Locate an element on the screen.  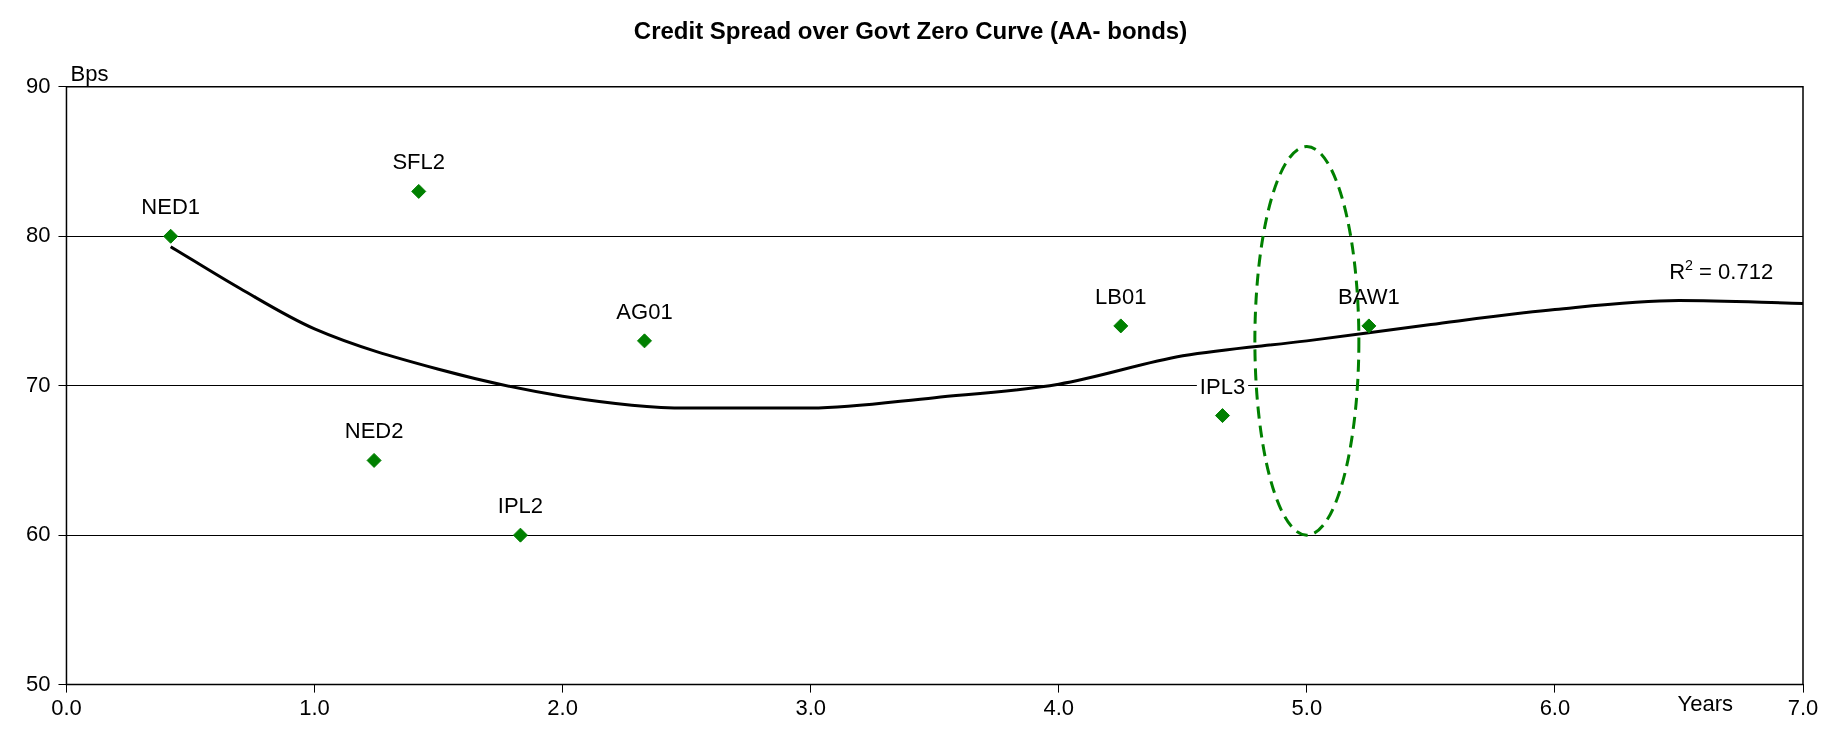
annotation: NED2 is located at coordinates (374, 431).